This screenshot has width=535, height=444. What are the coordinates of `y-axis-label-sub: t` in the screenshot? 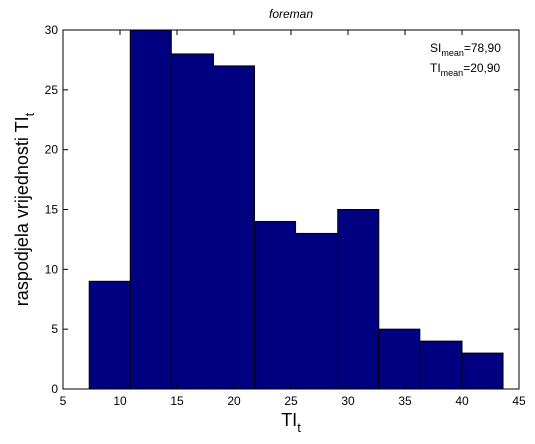 It's located at (29, 114).